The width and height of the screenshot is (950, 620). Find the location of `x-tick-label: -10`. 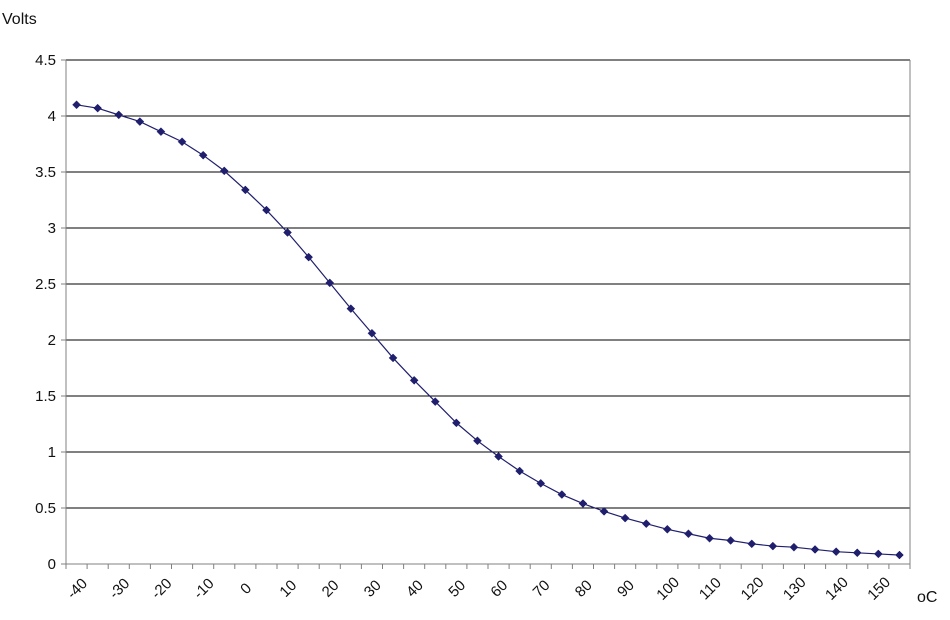

x-tick-label: -10 is located at coordinates (203, 588).